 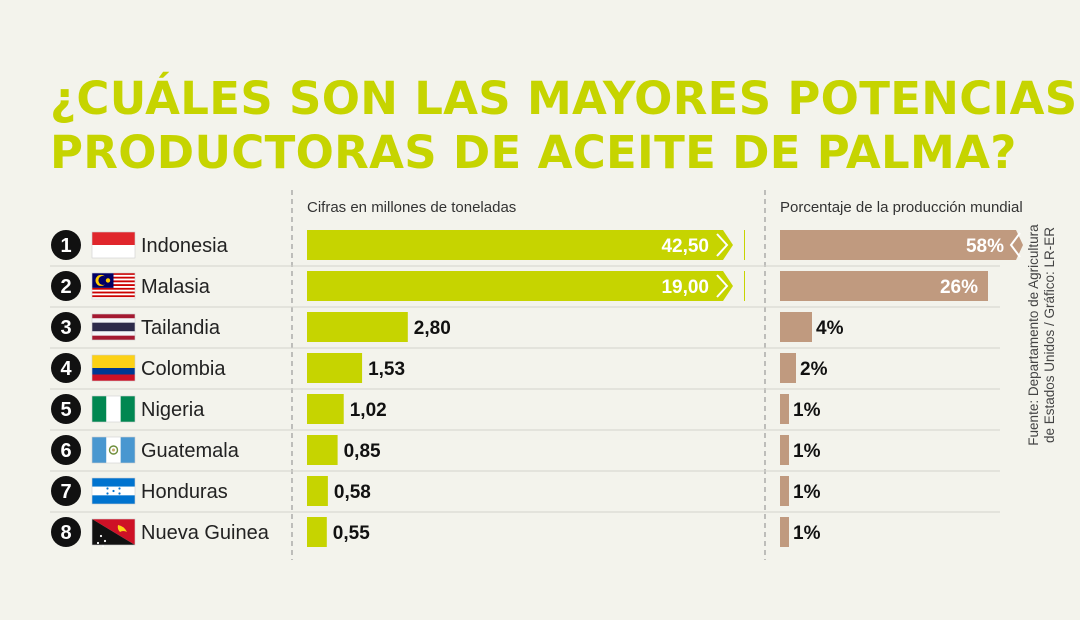 I want to click on rank-number: 2, so click(x=65, y=287).